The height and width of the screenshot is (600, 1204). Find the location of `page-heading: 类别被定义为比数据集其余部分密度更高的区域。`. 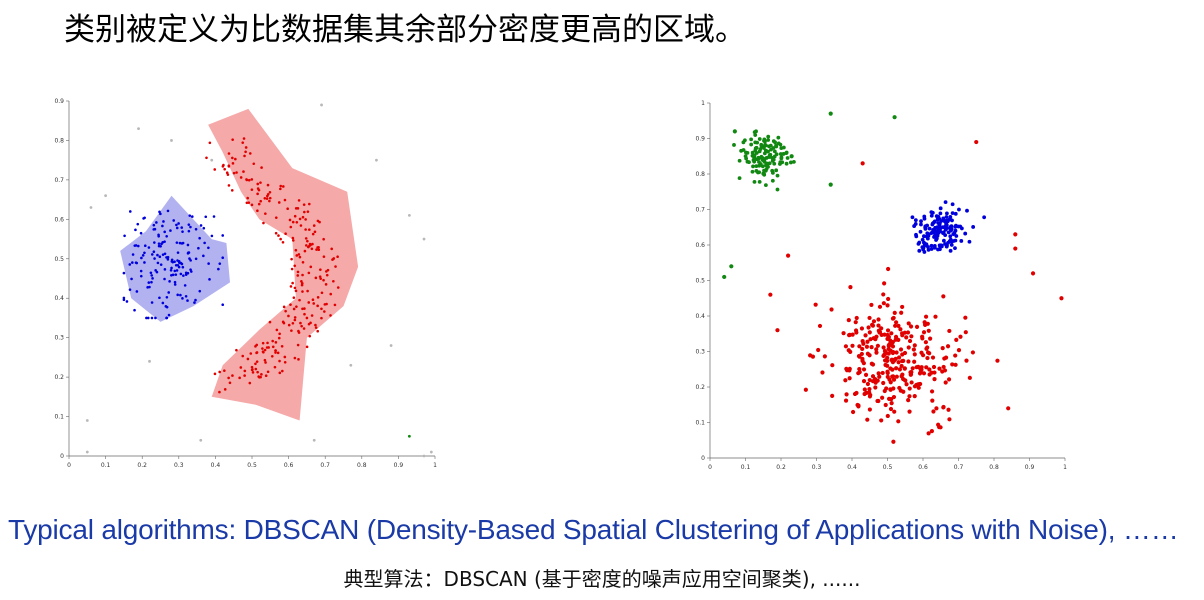

page-heading: 类别被定义为比数据集其余部分密度更高的区域。 is located at coordinates (405, 30).